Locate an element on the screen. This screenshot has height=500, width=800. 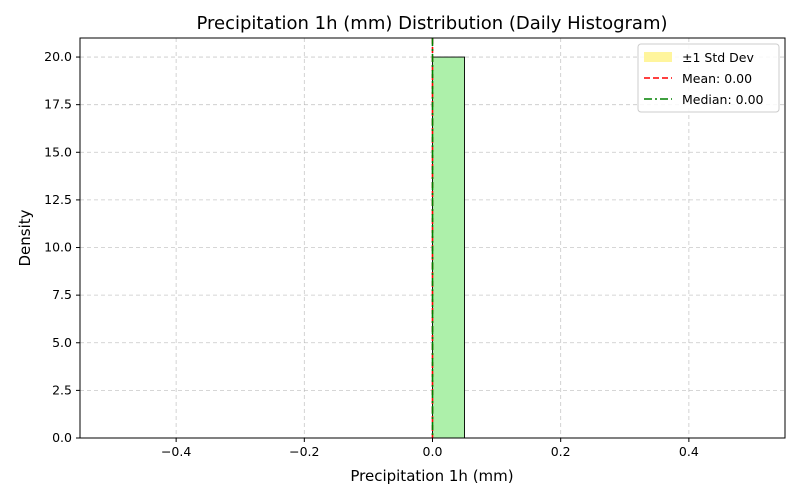
x-tick-label: 0.0 is located at coordinates (433, 451).